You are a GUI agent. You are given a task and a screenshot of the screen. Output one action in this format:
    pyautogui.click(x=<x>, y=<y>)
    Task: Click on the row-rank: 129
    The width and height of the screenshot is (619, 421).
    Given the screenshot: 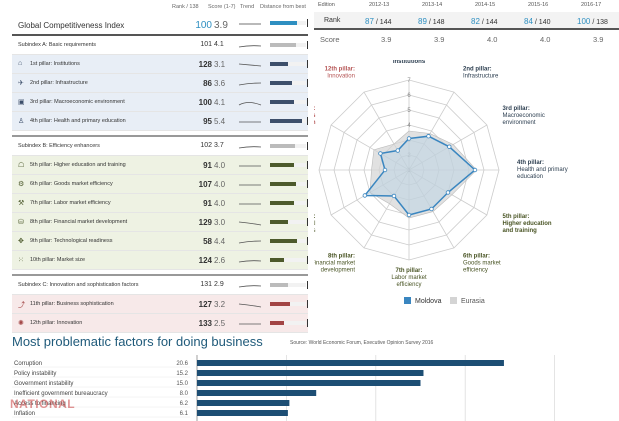 What is the action you would take?
    pyautogui.click(x=205, y=222)
    